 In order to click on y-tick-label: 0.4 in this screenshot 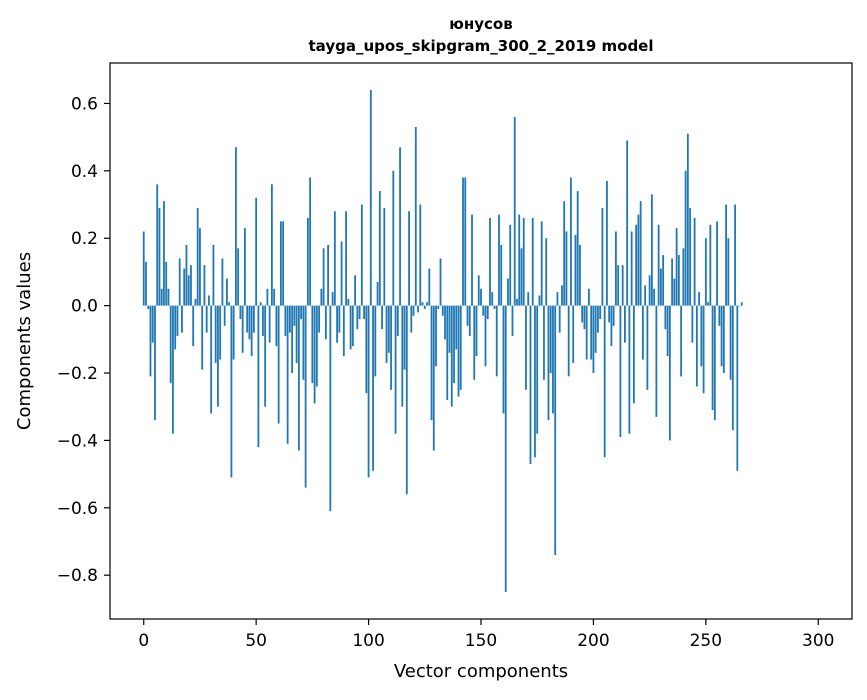, I will do `click(84, 172)`.